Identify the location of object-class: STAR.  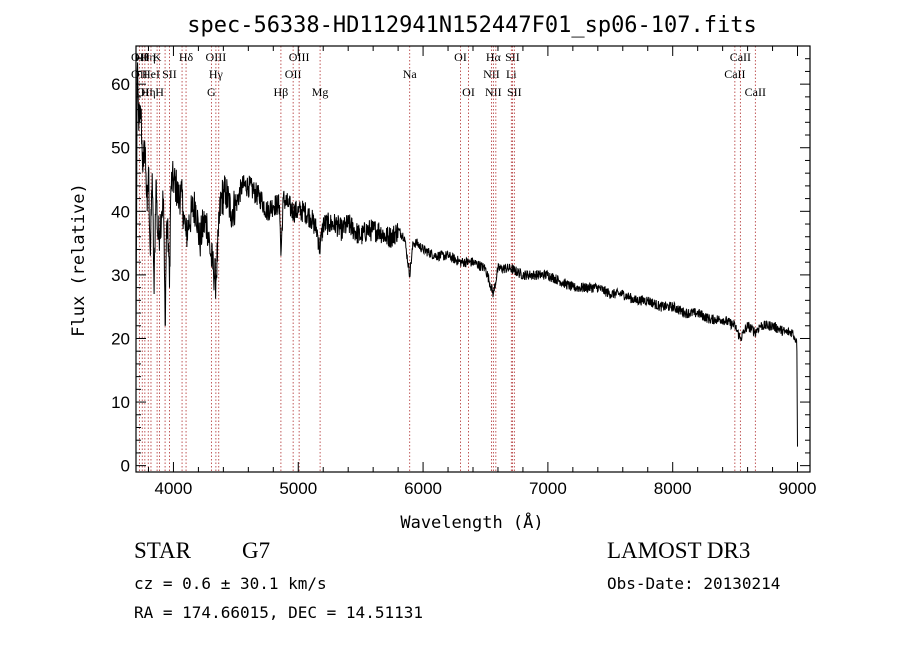
(162, 550).